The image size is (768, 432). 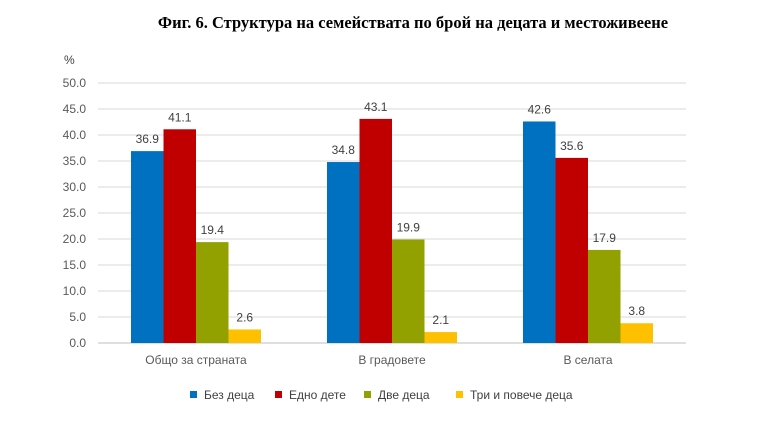 I want to click on x-tick-label: В селата, so click(x=587, y=360).